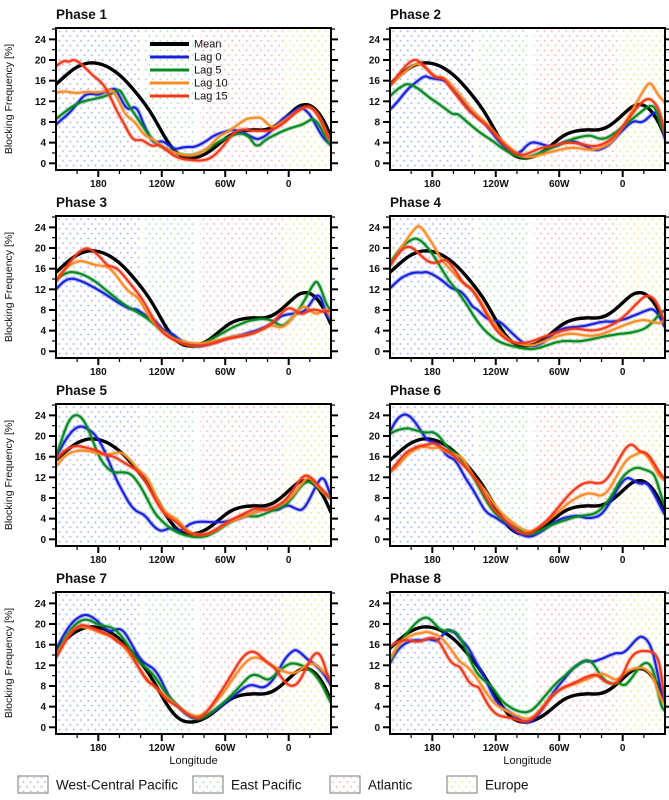 This screenshot has width=669, height=800. I want to click on region-west-central-pacific, so click(98, 663).